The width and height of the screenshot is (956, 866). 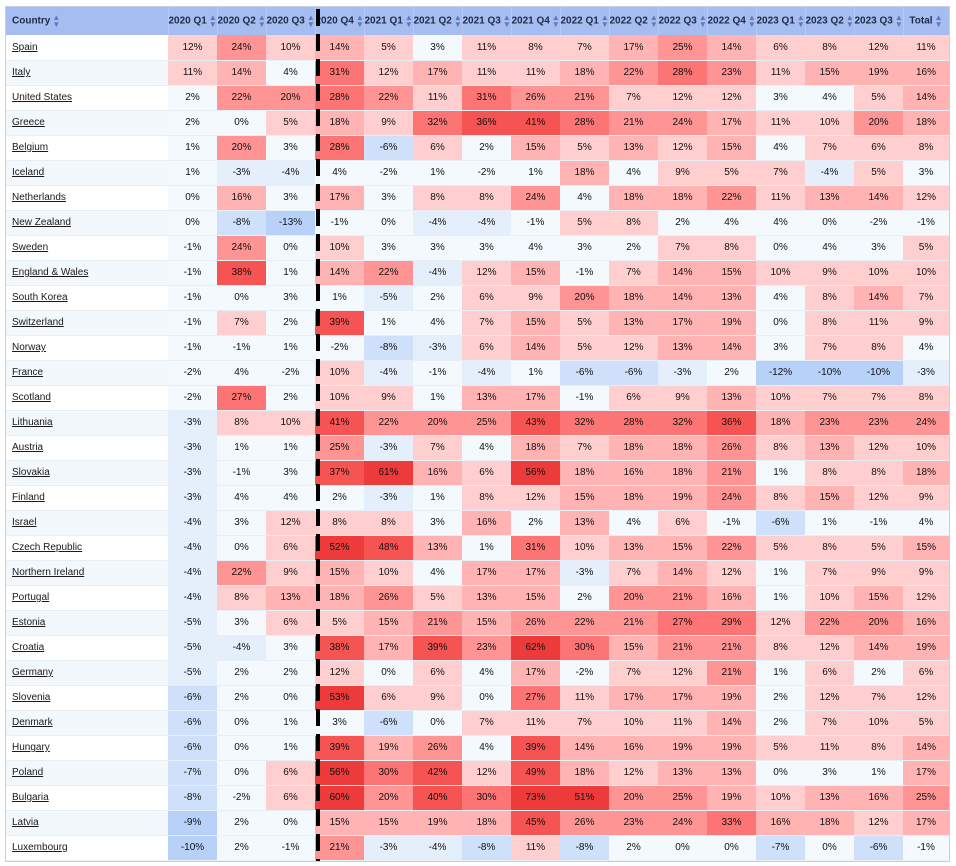 What do you see at coordinates (879, 21) in the screenshot?
I see `column-header: 2023 Q3 ▲ ▼` at bounding box center [879, 21].